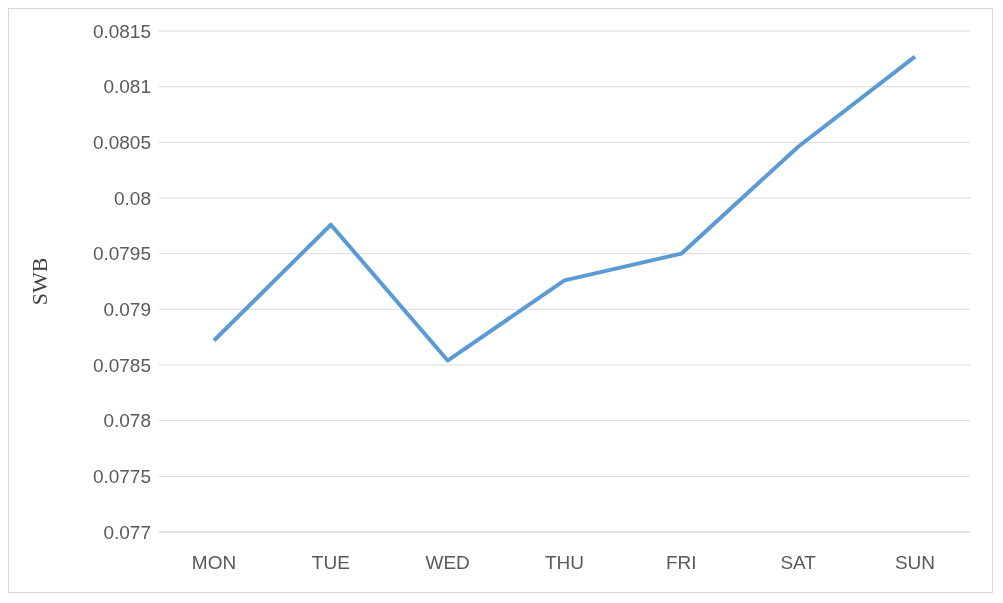 Image resolution: width=1003 pixels, height=603 pixels. I want to click on y-tick-label: 0.0815, so click(121, 31).